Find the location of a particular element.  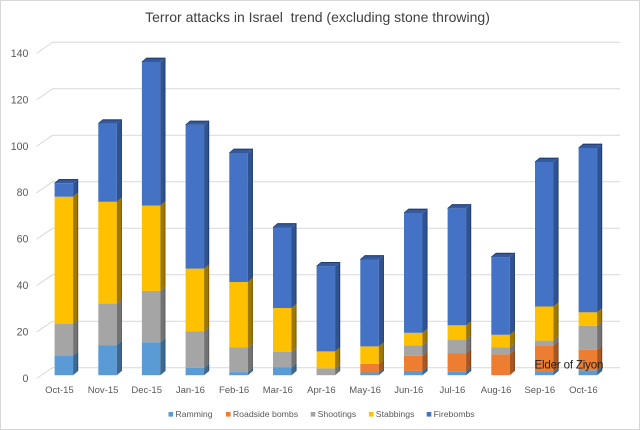

svg-text: Oct-15 is located at coordinates (59, 390).